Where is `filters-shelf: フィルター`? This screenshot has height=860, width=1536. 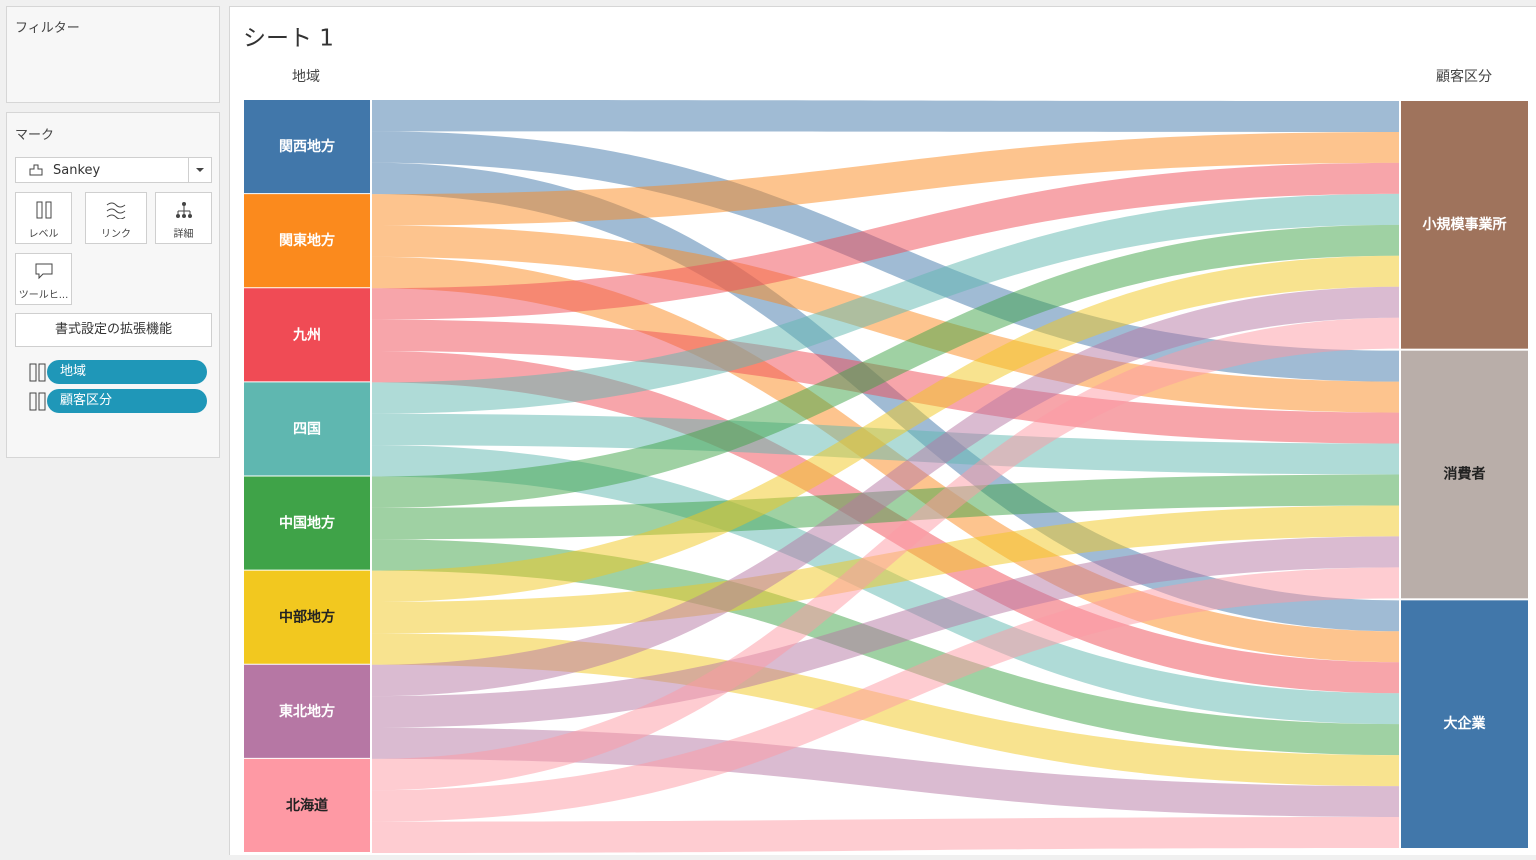
filters-shelf: フィルター is located at coordinates (113, 54).